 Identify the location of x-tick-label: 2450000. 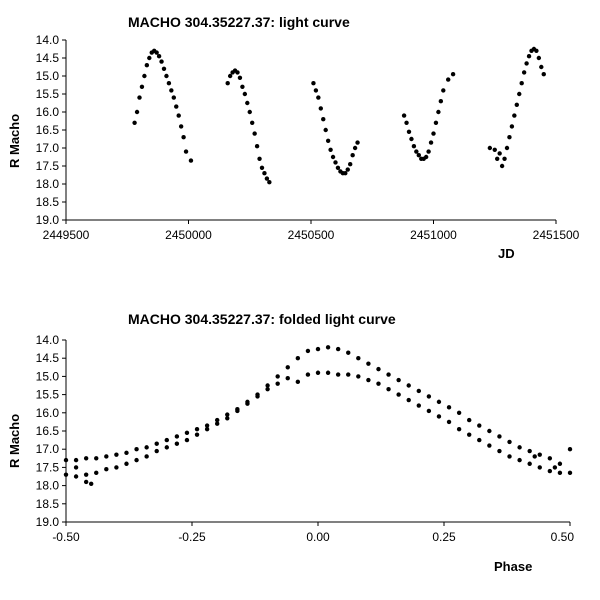
(188, 235).